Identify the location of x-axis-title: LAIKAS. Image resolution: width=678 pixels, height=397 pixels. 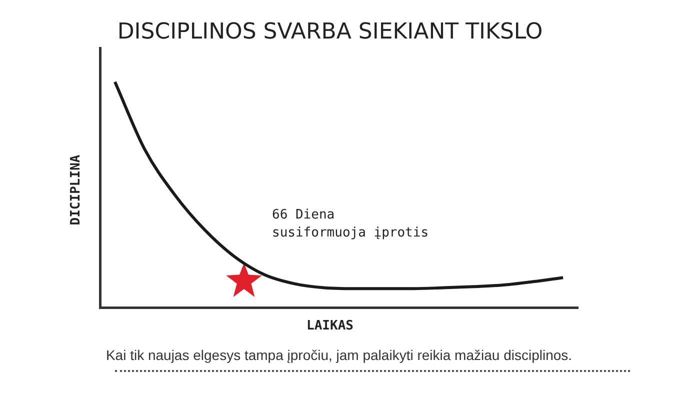
(330, 326).